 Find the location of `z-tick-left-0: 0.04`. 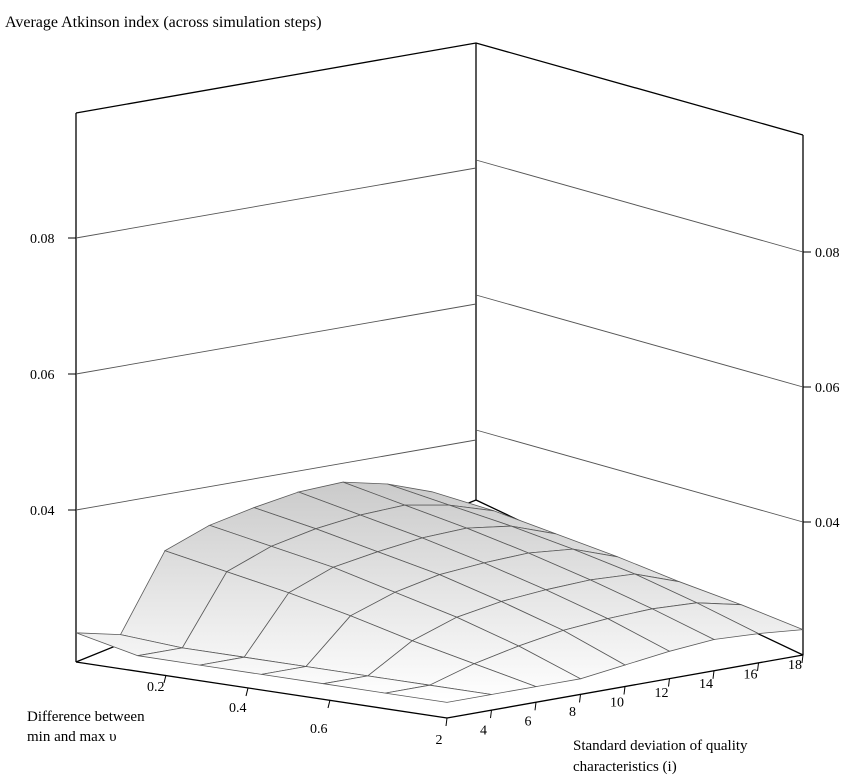

z-tick-left-0: 0.04 is located at coordinates (42, 511).